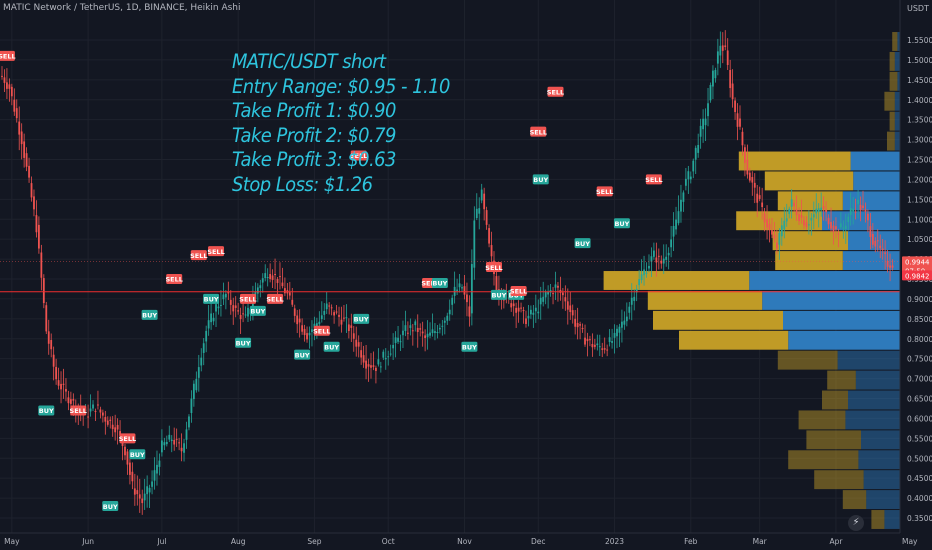  Describe the element at coordinates (760, 541) in the screenshot. I see `x-tick-label: Mar` at that location.